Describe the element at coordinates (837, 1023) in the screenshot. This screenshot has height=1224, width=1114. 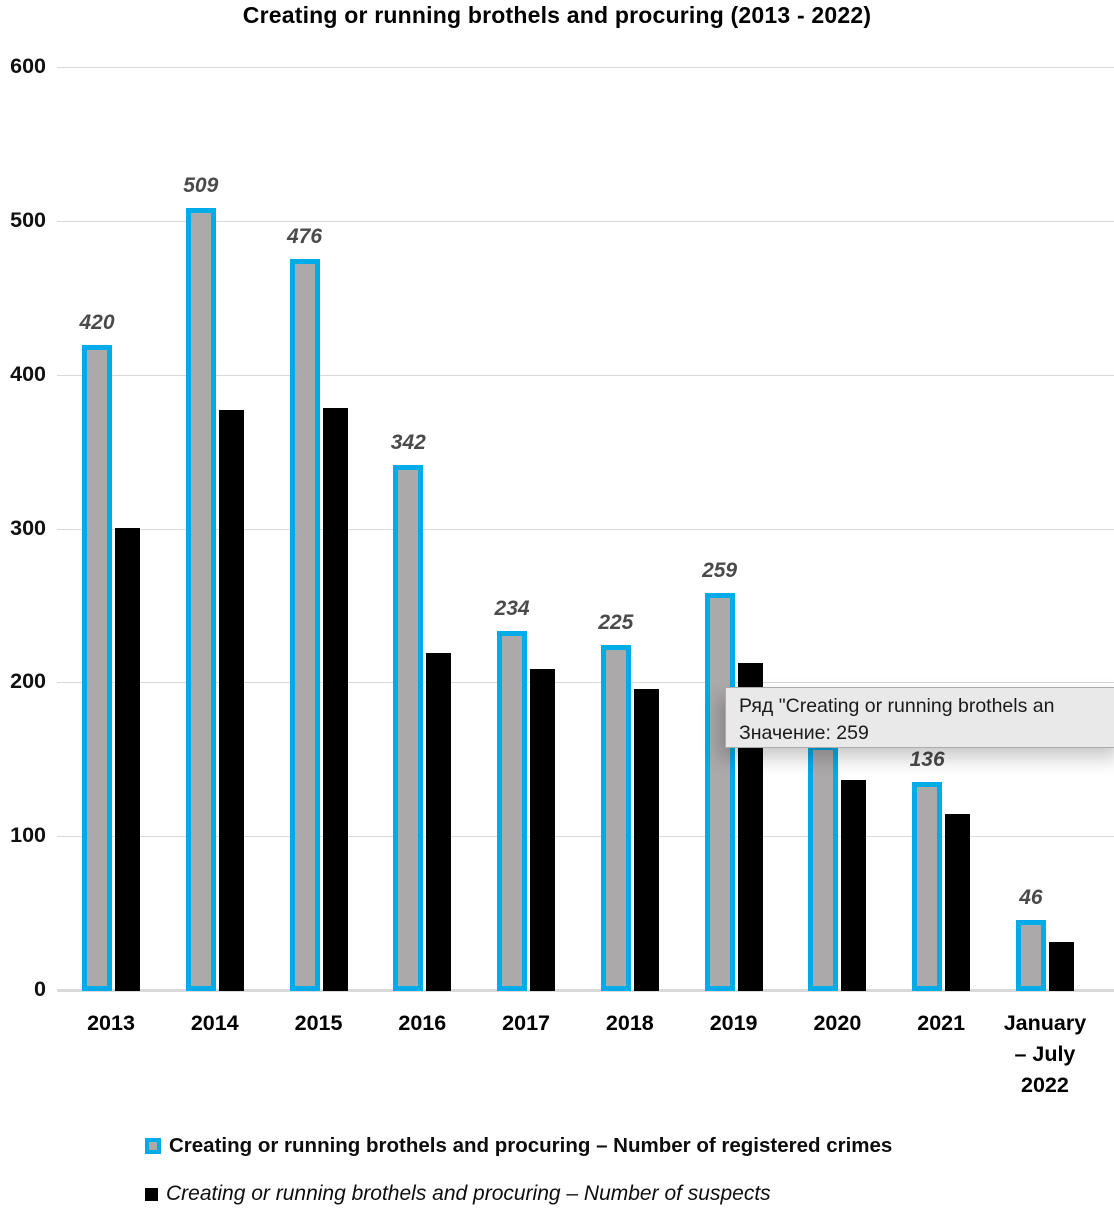
I see `x-axis-label-2020: 2020` at that location.